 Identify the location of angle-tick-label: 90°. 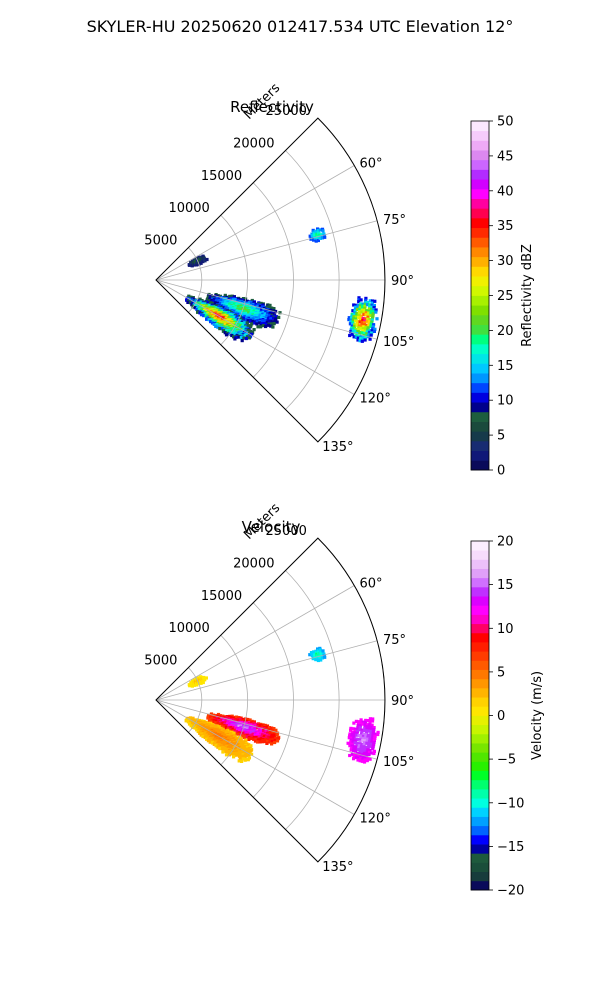
(402, 281).